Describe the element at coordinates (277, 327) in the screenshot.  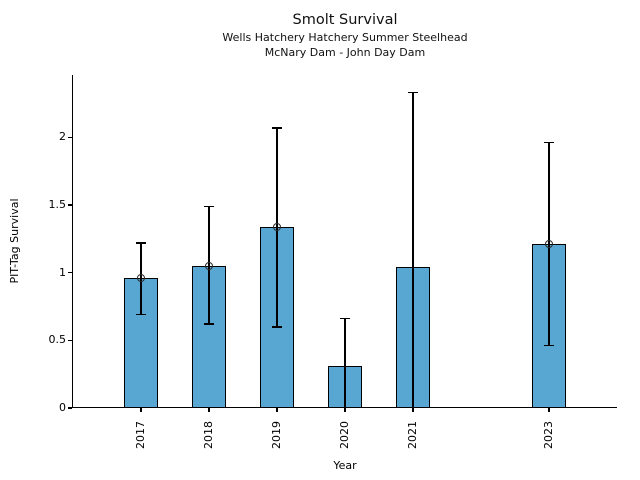
I see `error-cap-bottom-2019` at that location.